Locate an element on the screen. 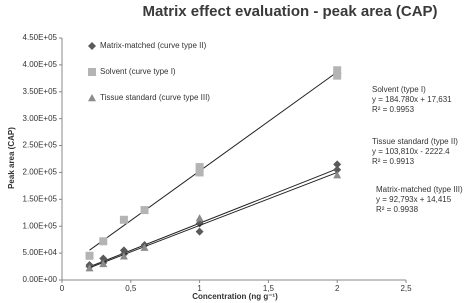 The image size is (474, 303). annotation: Matrix-matched (type III) is located at coordinates (419, 189).